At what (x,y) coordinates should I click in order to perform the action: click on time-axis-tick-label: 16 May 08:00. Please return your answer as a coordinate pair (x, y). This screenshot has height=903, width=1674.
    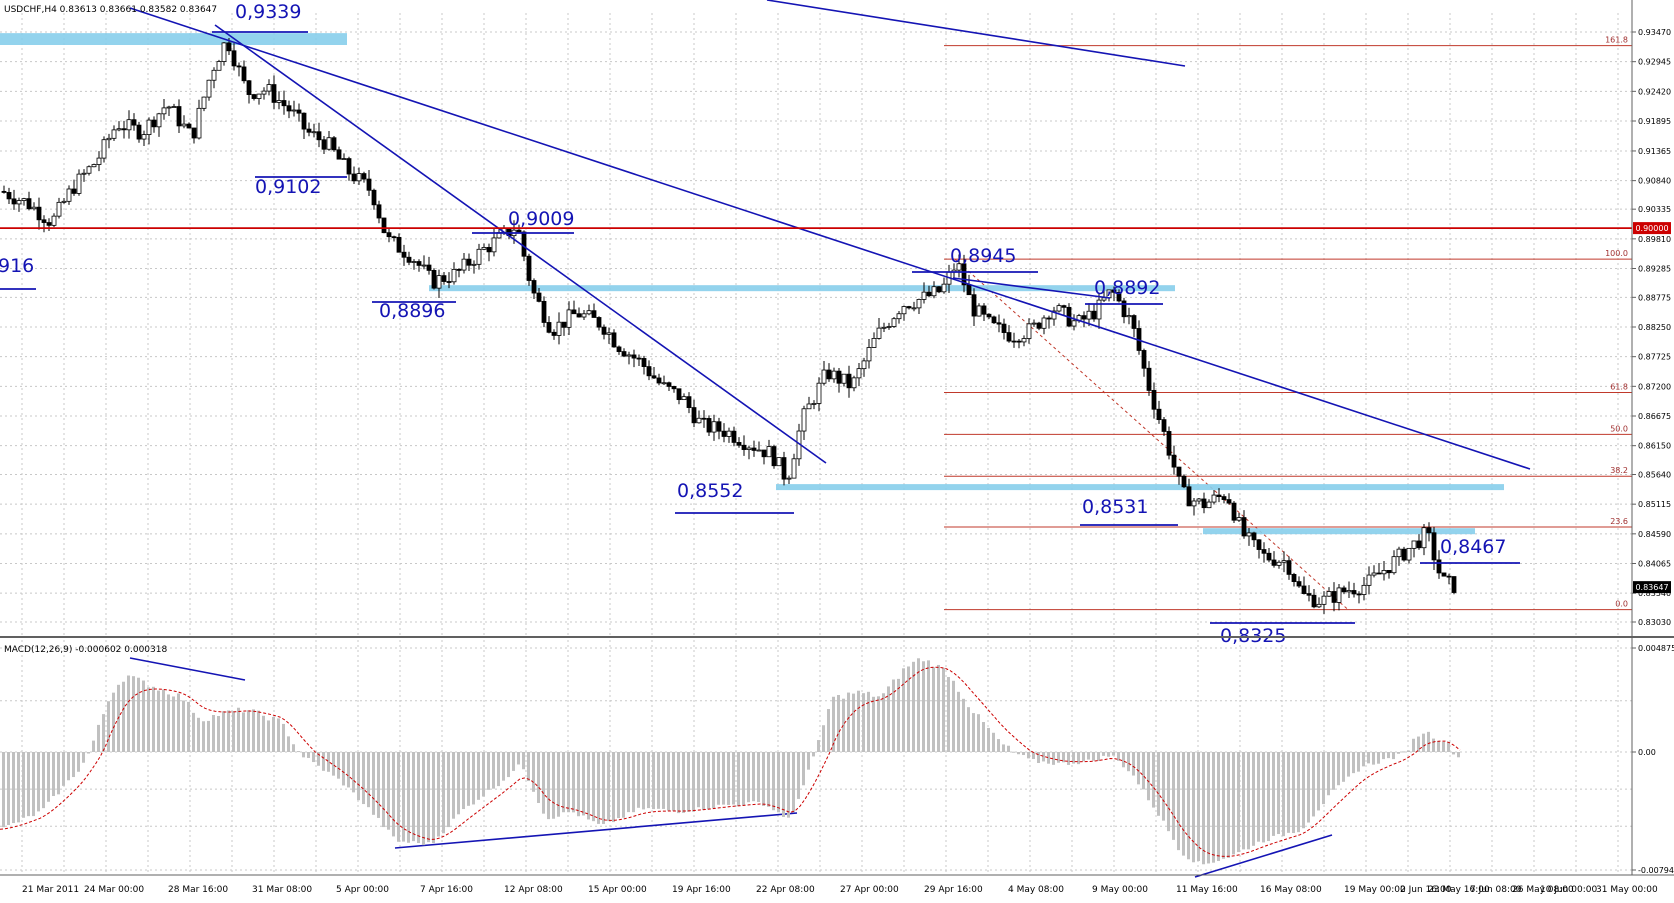
    Looking at the image, I should click on (1291, 890).